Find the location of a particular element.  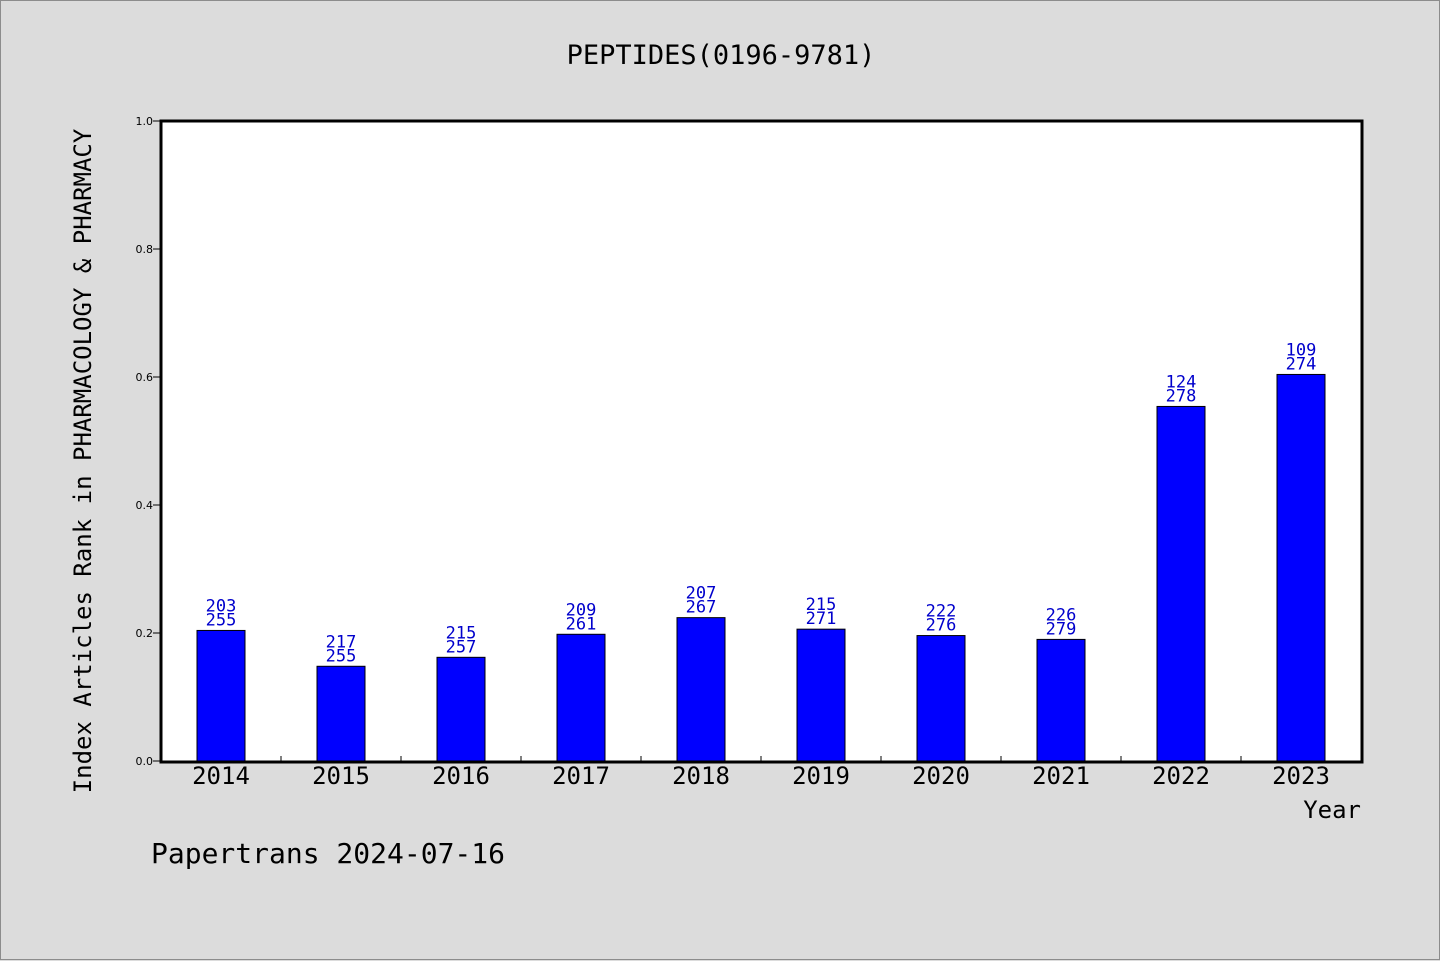

bar-2016 is located at coordinates (461, 709).